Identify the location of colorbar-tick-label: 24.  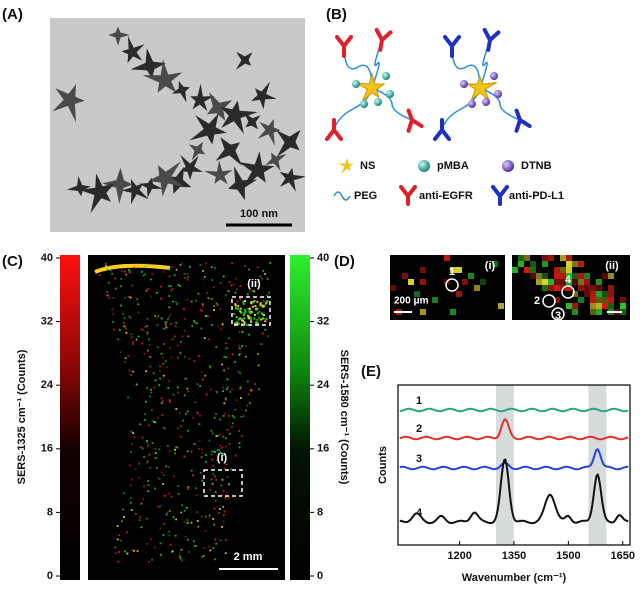
(323, 385).